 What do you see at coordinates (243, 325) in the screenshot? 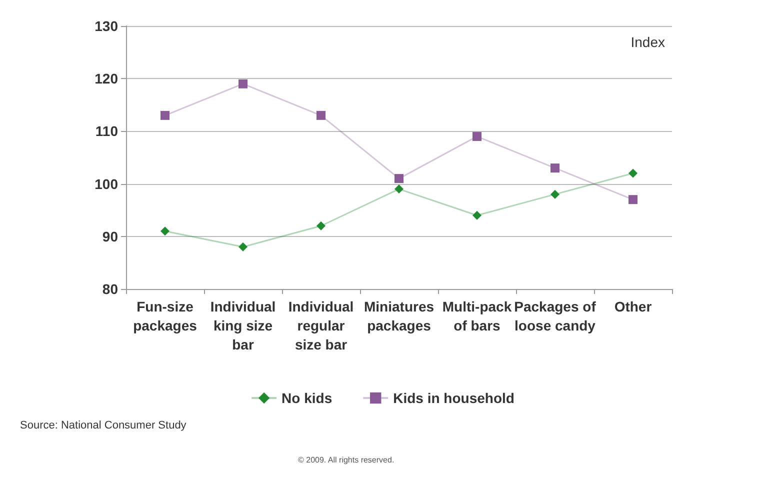
I see `x-tick-label: Individual king size bar` at bounding box center [243, 325].